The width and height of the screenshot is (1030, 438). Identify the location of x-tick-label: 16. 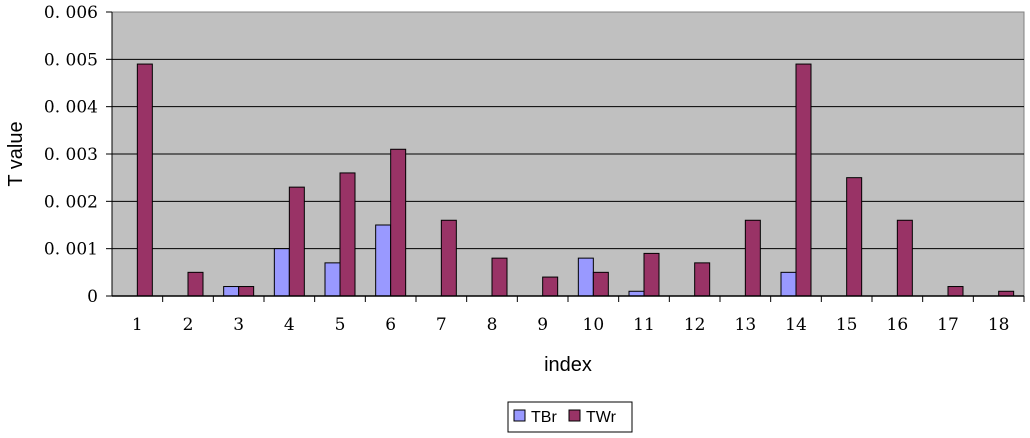
(898, 325).